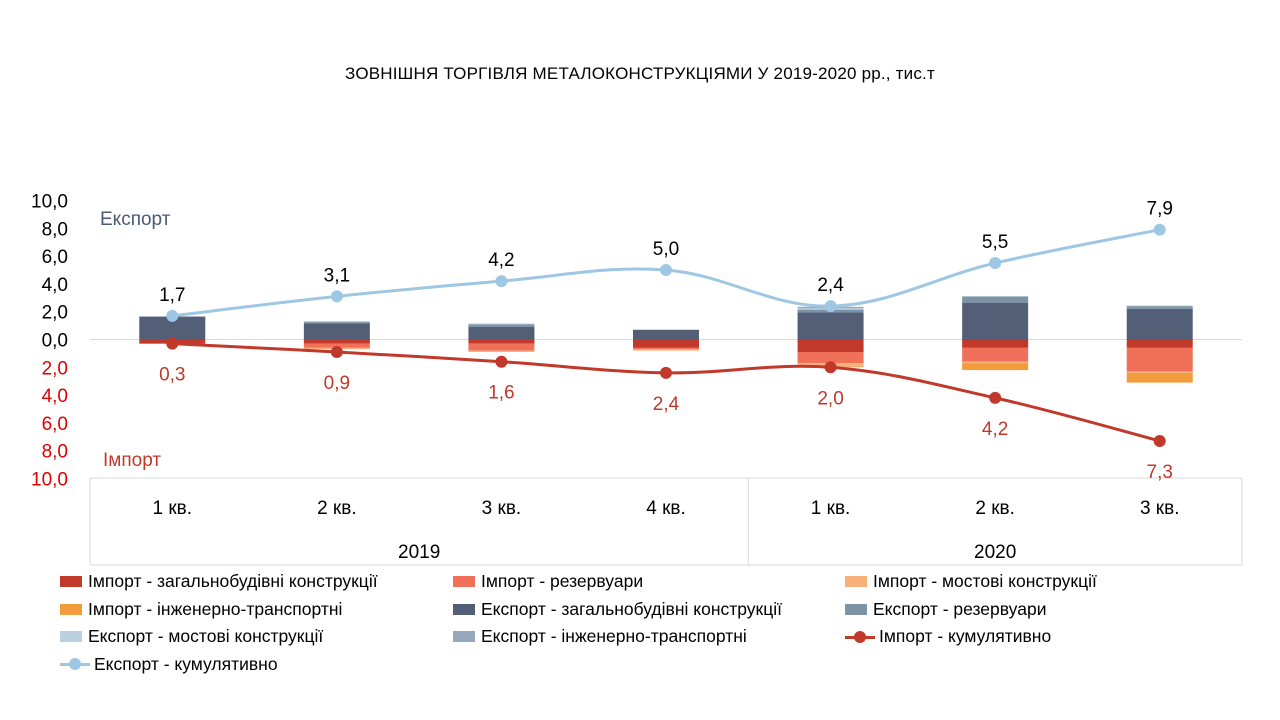  I want to click on group-label: 2020, so click(995, 552).